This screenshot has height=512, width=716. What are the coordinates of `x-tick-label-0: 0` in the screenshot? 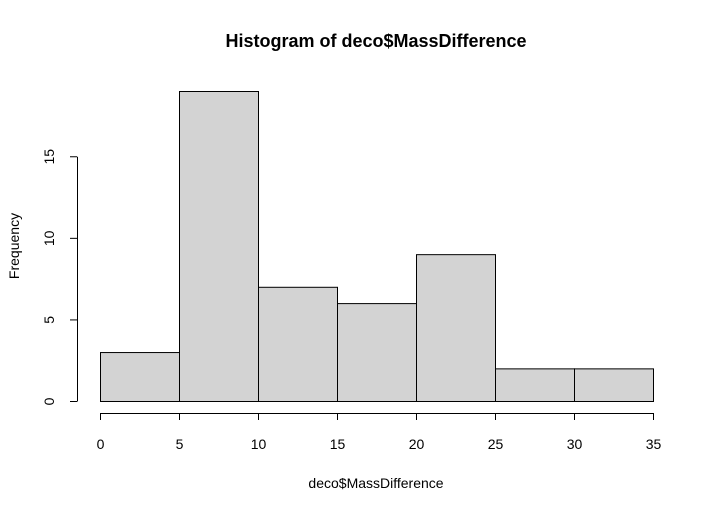 It's located at (101, 444).